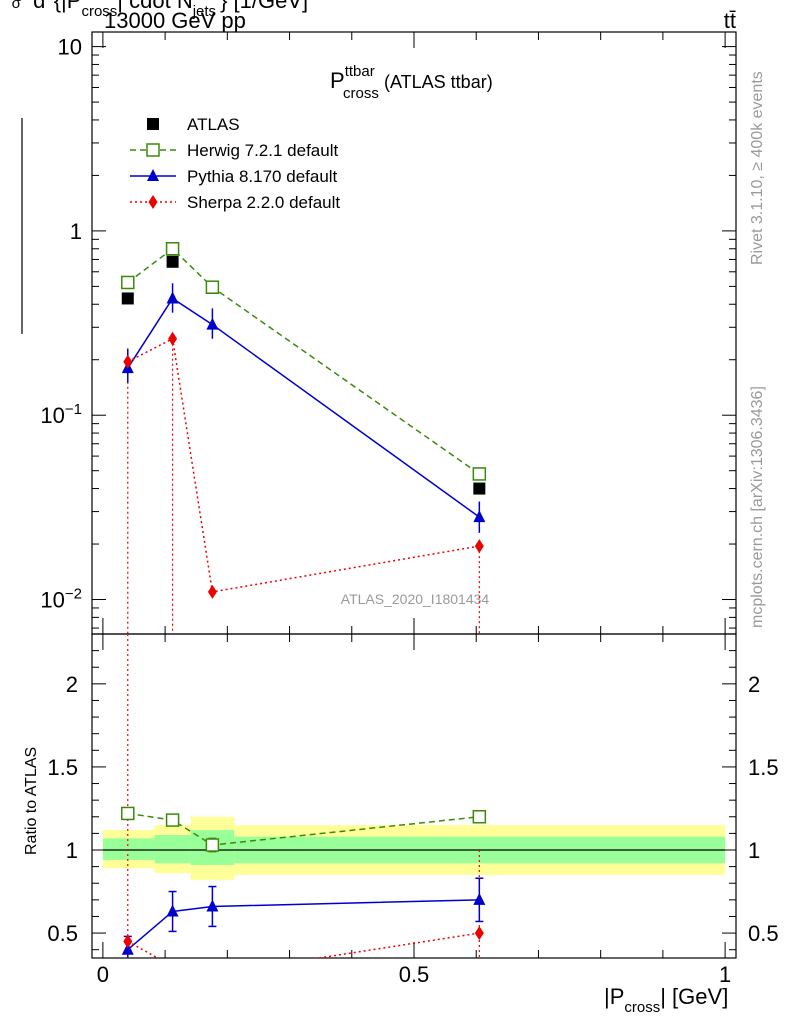  What do you see at coordinates (754, 850) in the screenshot?
I see `ratio-tick-label-right: 1` at bounding box center [754, 850].